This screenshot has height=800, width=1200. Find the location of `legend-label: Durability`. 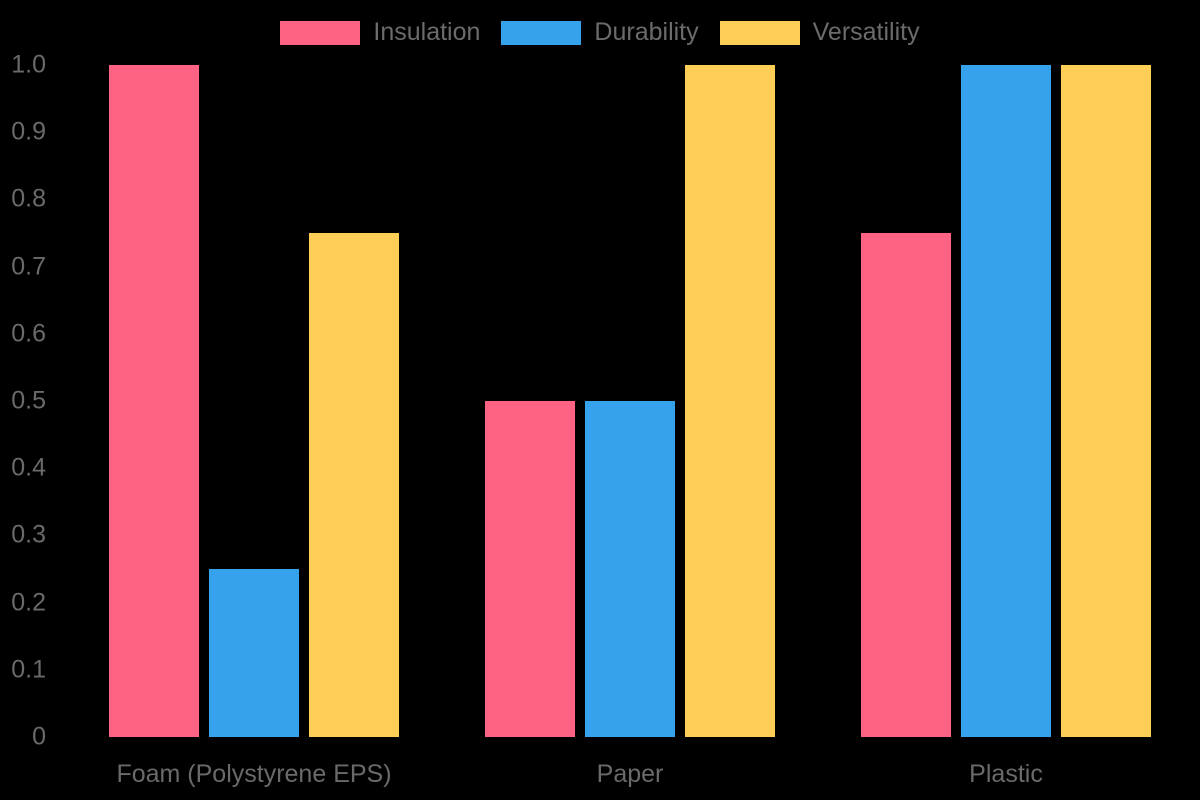

legend-label: Durability is located at coordinates (646, 32).